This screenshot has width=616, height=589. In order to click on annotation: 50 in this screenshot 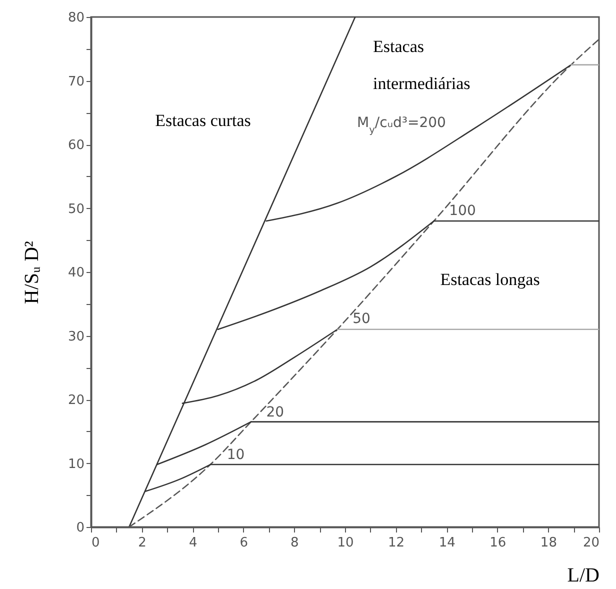, I will do `click(361, 319)`.